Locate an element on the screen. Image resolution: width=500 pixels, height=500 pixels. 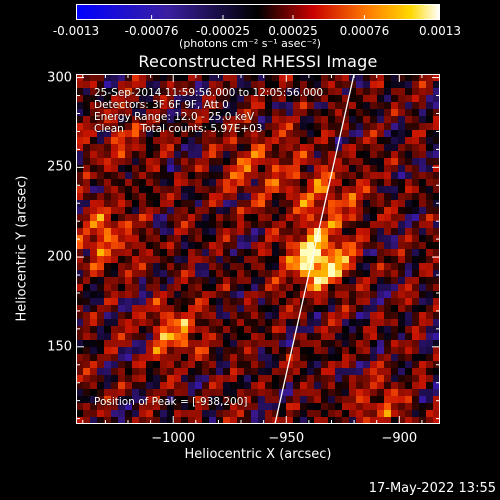
clean-counts-text: Clean Total counts: 5.97E+03 is located at coordinates (178, 129).